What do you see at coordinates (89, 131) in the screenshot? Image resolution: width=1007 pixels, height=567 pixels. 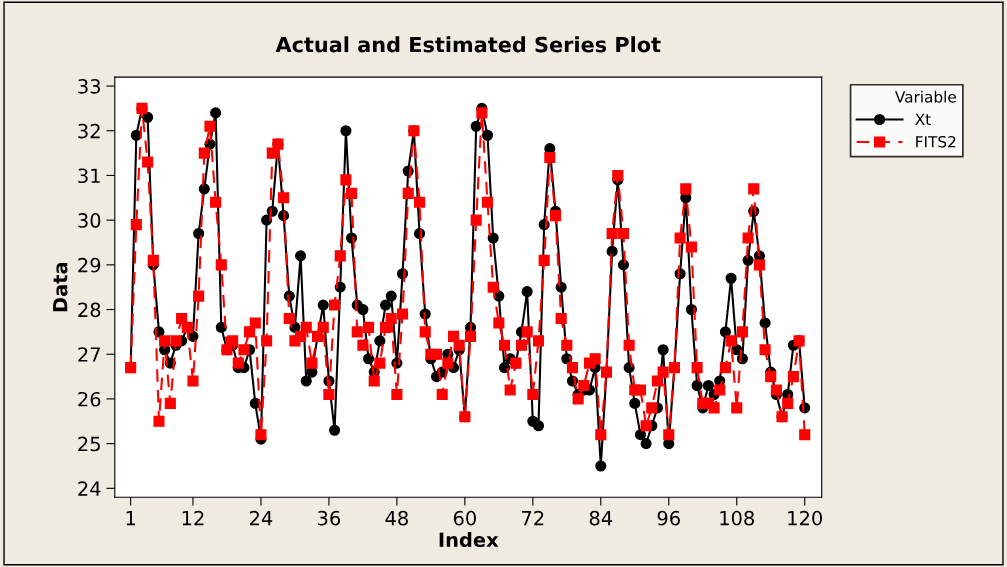 I see `y-tick-label: 32` at bounding box center [89, 131].